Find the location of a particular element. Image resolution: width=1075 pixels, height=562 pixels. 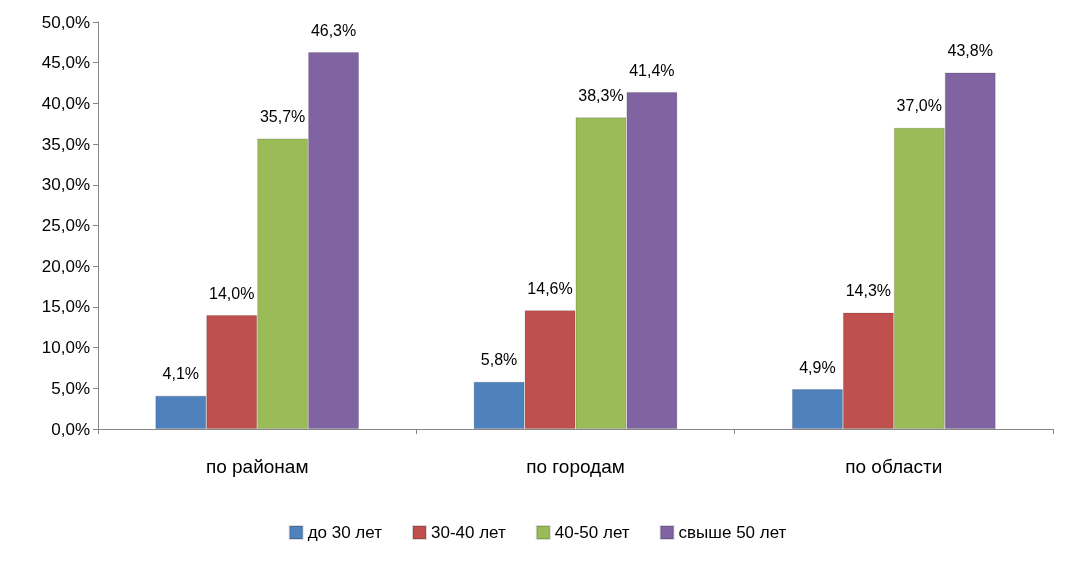

y-tick-label: 0,0% is located at coordinates (70, 429).